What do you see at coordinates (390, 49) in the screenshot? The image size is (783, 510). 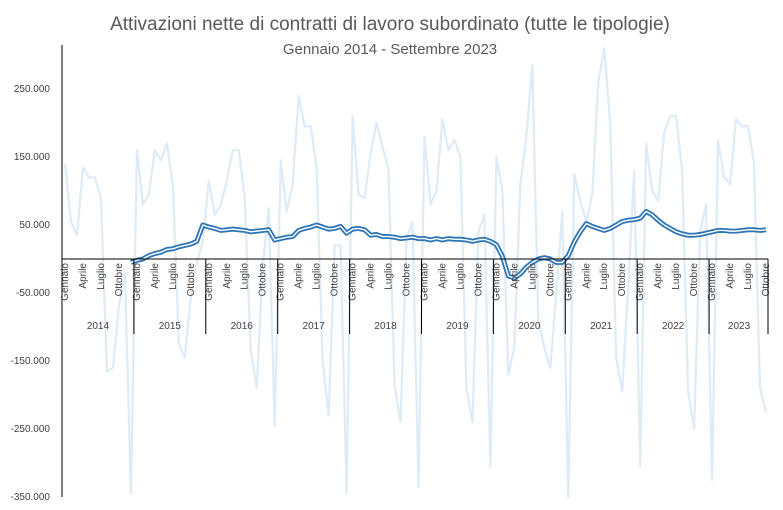 I see `chart-subtitle: Gennaio 2014 - Settembre 2023` at bounding box center [390, 49].